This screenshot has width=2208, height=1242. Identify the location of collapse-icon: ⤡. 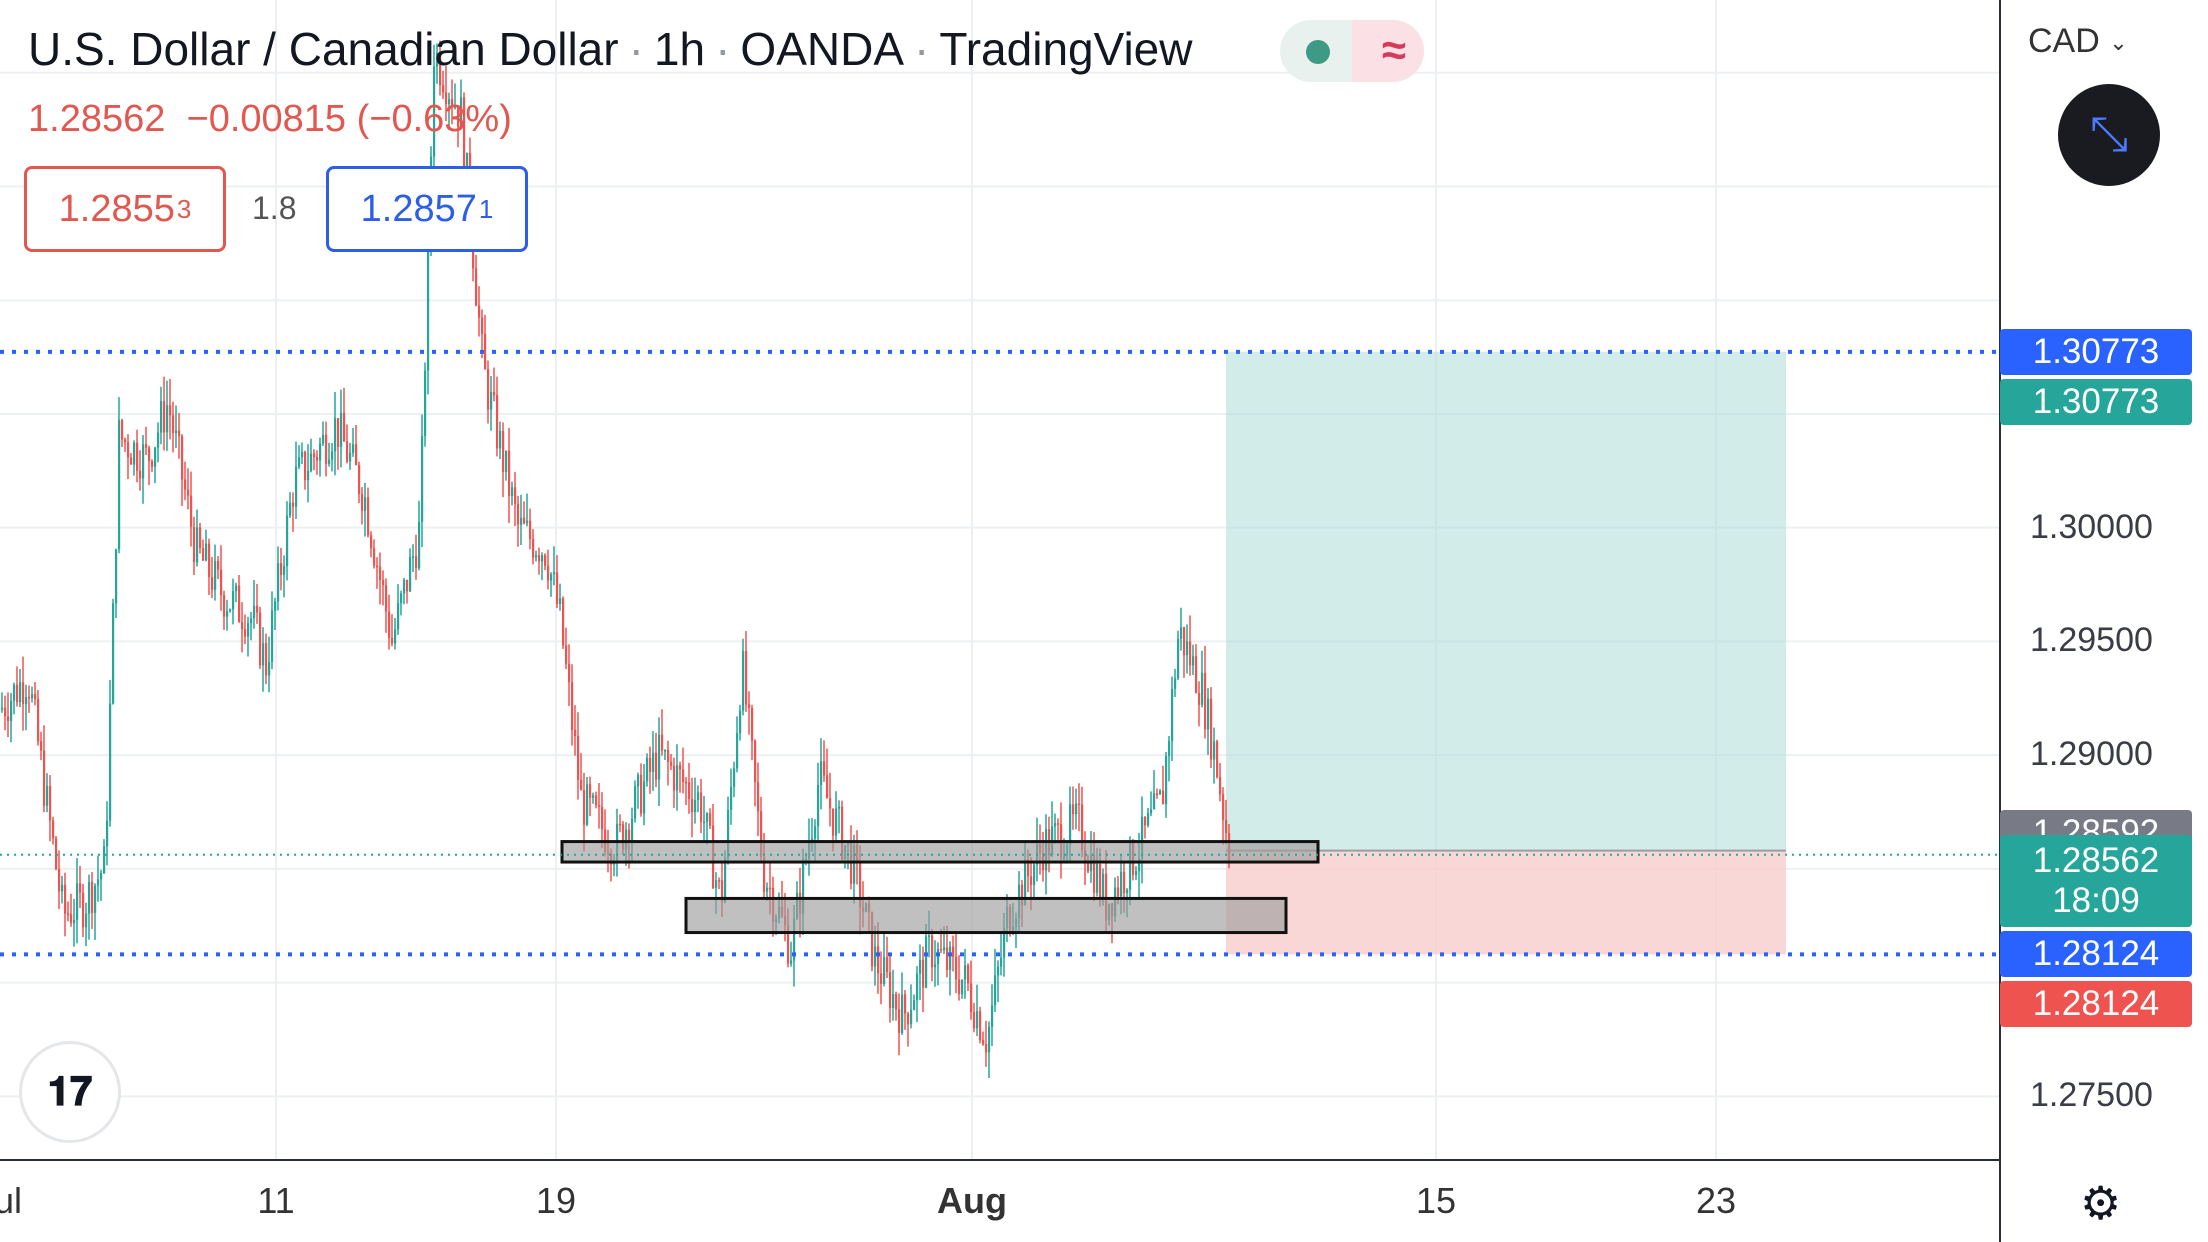
(2109, 135).